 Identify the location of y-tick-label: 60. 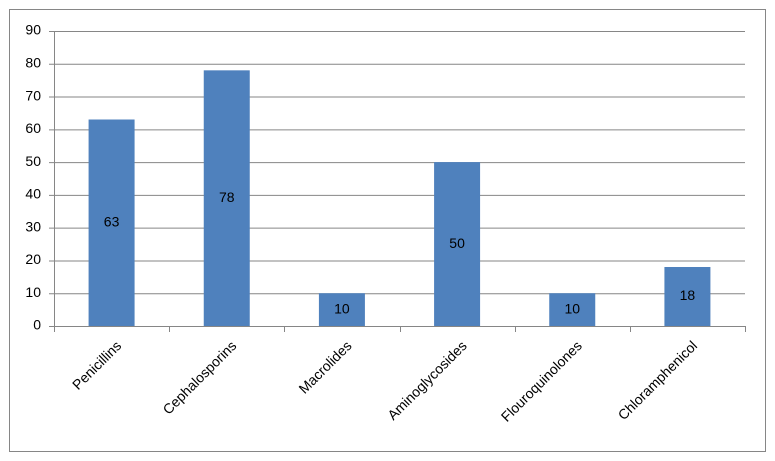
(33, 128).